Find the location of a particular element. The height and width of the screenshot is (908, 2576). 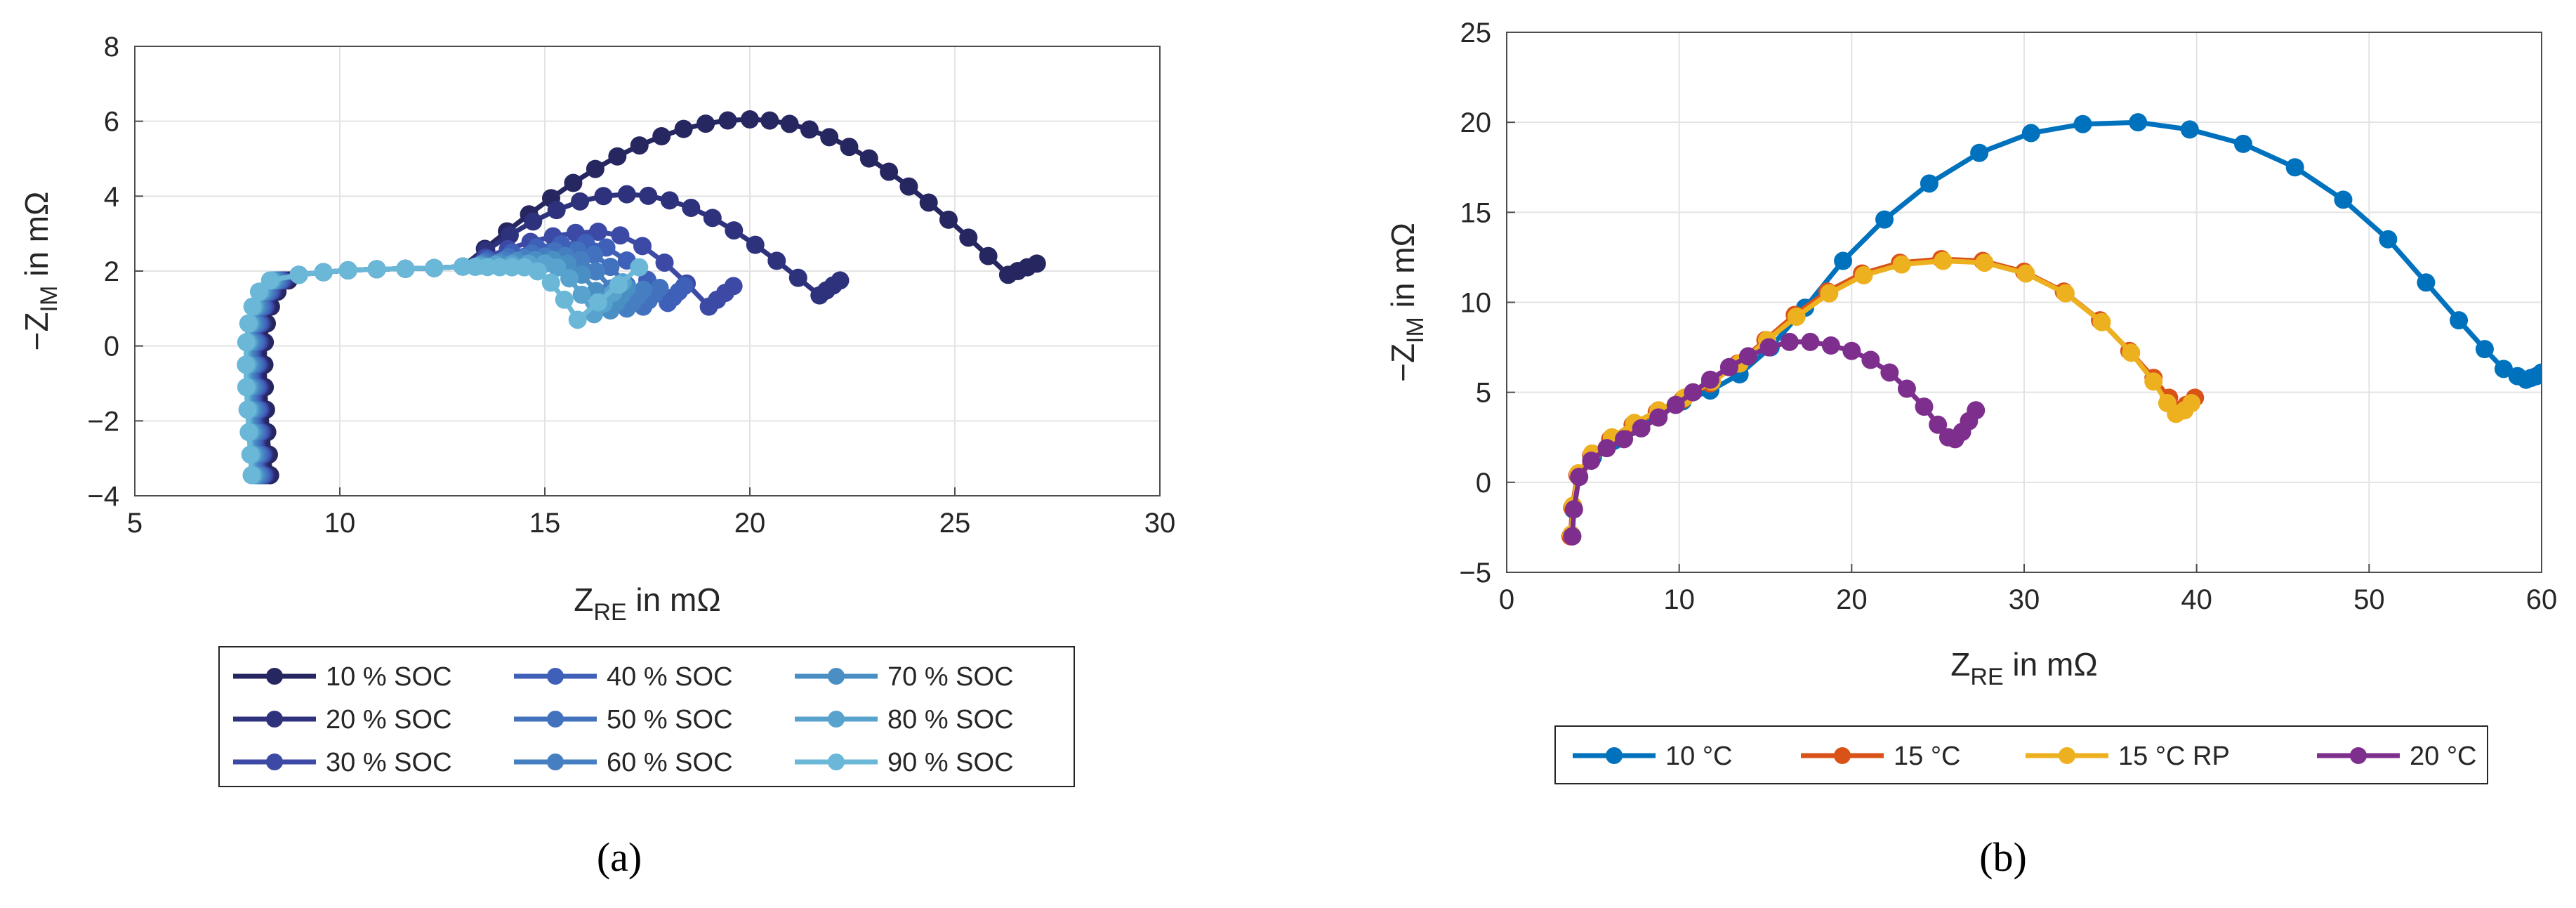

series-90-soc is located at coordinates (443, 371).